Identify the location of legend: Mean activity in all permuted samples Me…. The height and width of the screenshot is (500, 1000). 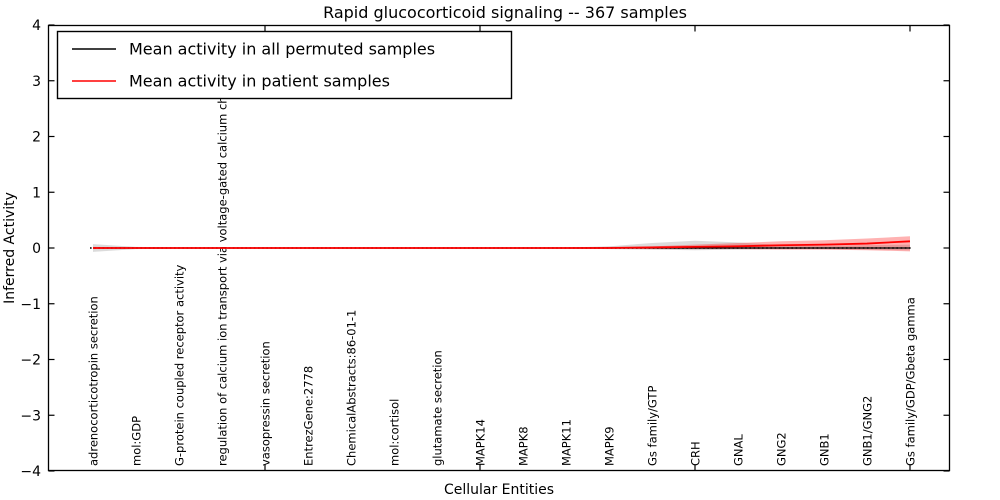
(284, 65).